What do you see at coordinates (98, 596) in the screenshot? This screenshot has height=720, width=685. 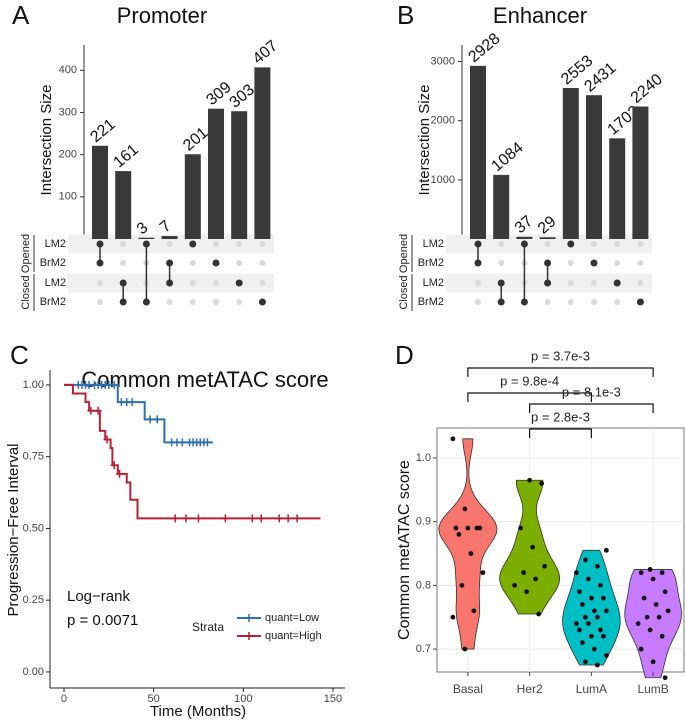 I see `annotation: Log−rank` at bounding box center [98, 596].